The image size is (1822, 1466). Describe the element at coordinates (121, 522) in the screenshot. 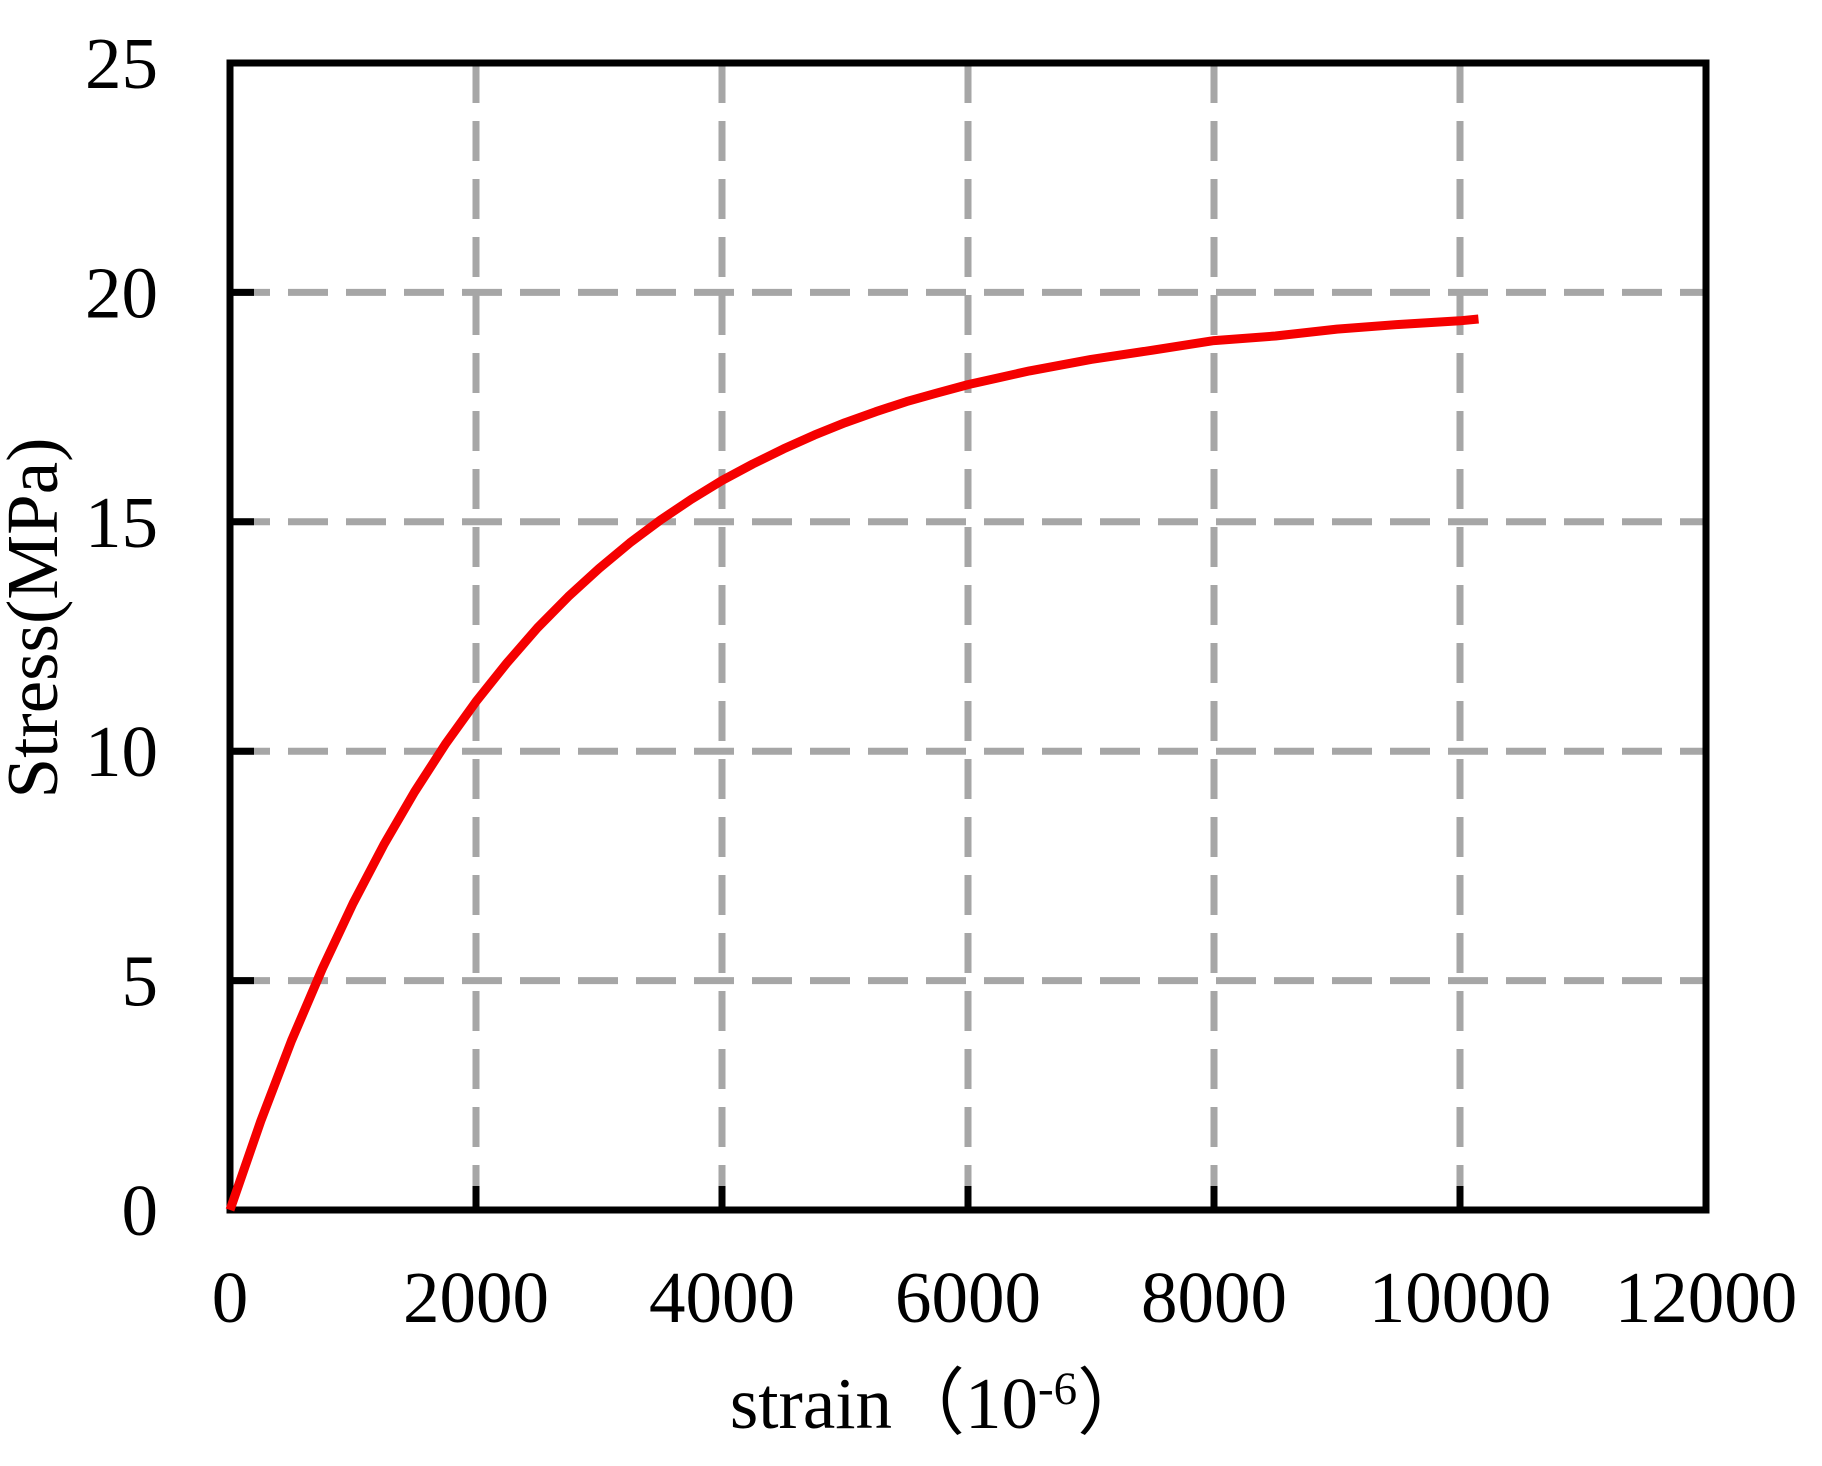

I see `y-tick-label: 15` at that location.